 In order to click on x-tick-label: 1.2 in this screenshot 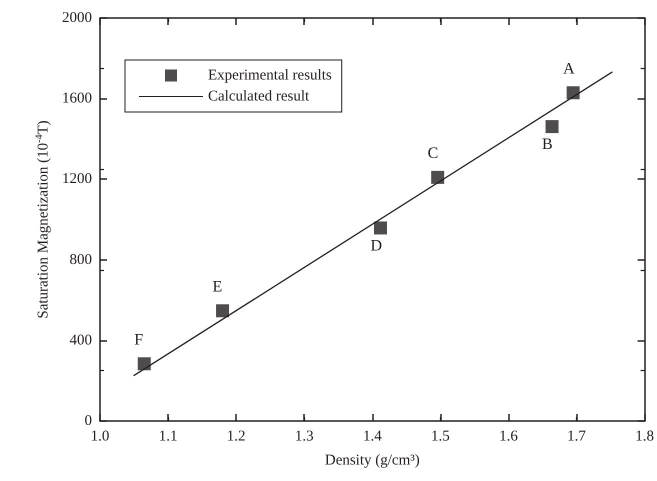, I will do `click(236, 436)`.